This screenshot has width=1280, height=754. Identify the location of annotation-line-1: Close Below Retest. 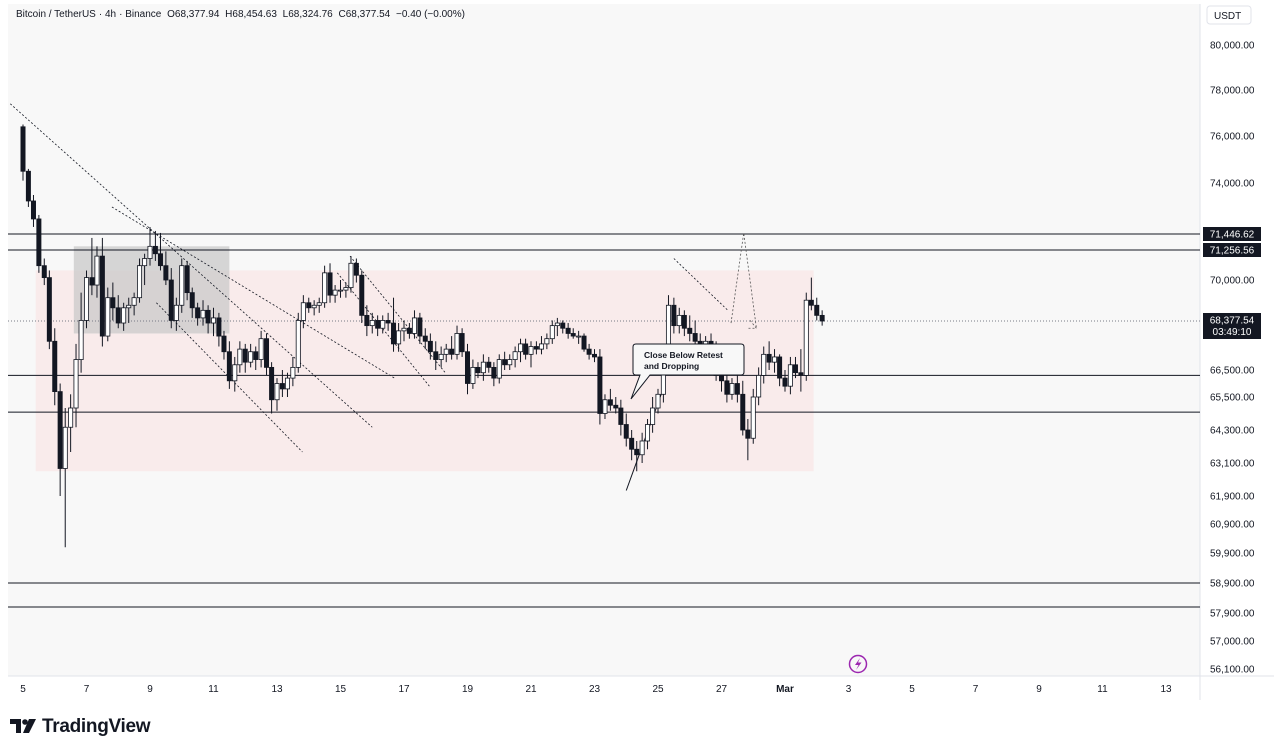
(683, 355).